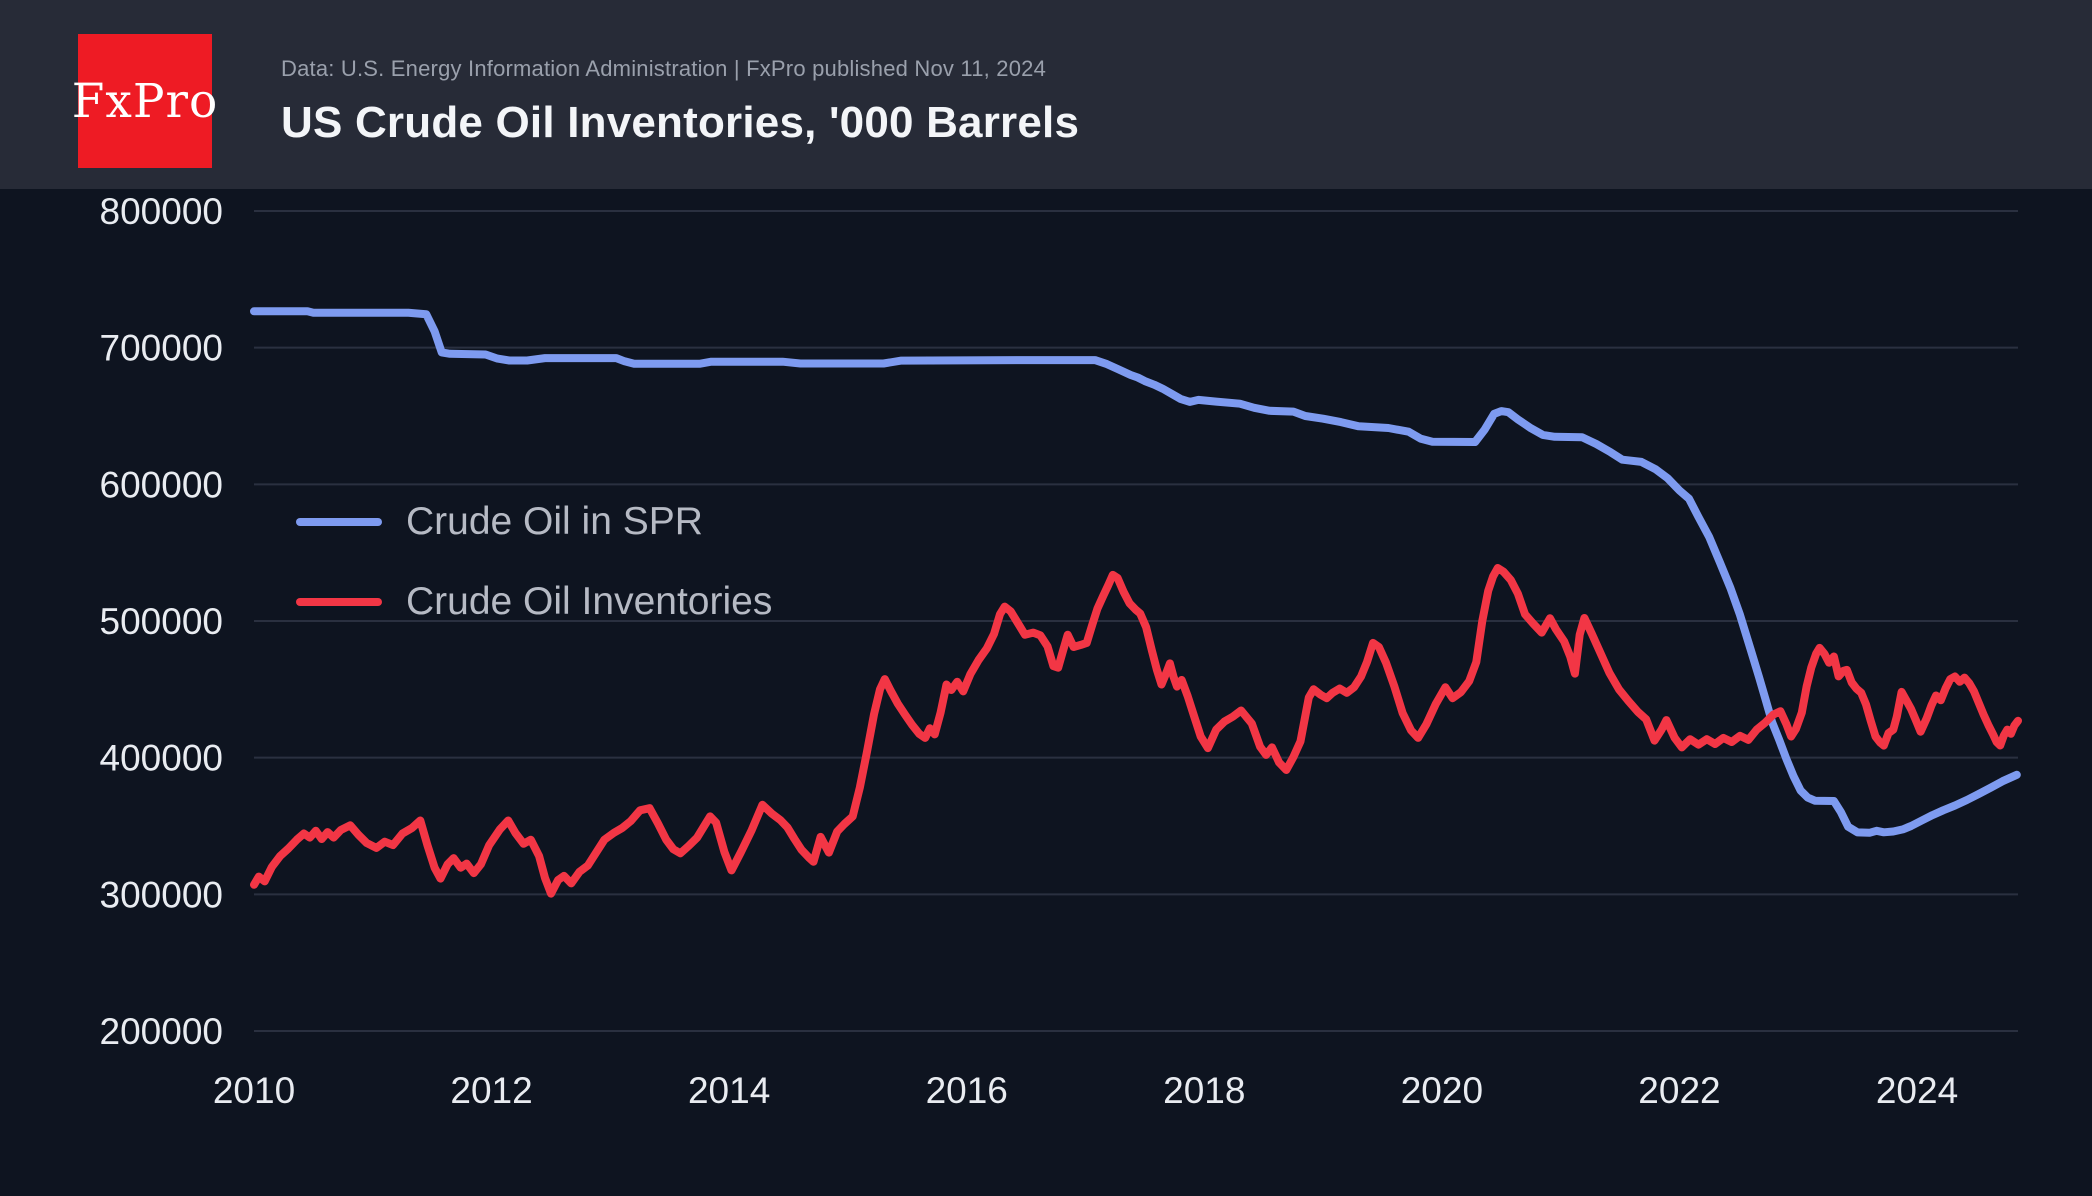 The height and width of the screenshot is (1196, 2092). Describe the element at coordinates (491, 1090) in the screenshot. I see `x-axis-tick-label: 2012` at that location.